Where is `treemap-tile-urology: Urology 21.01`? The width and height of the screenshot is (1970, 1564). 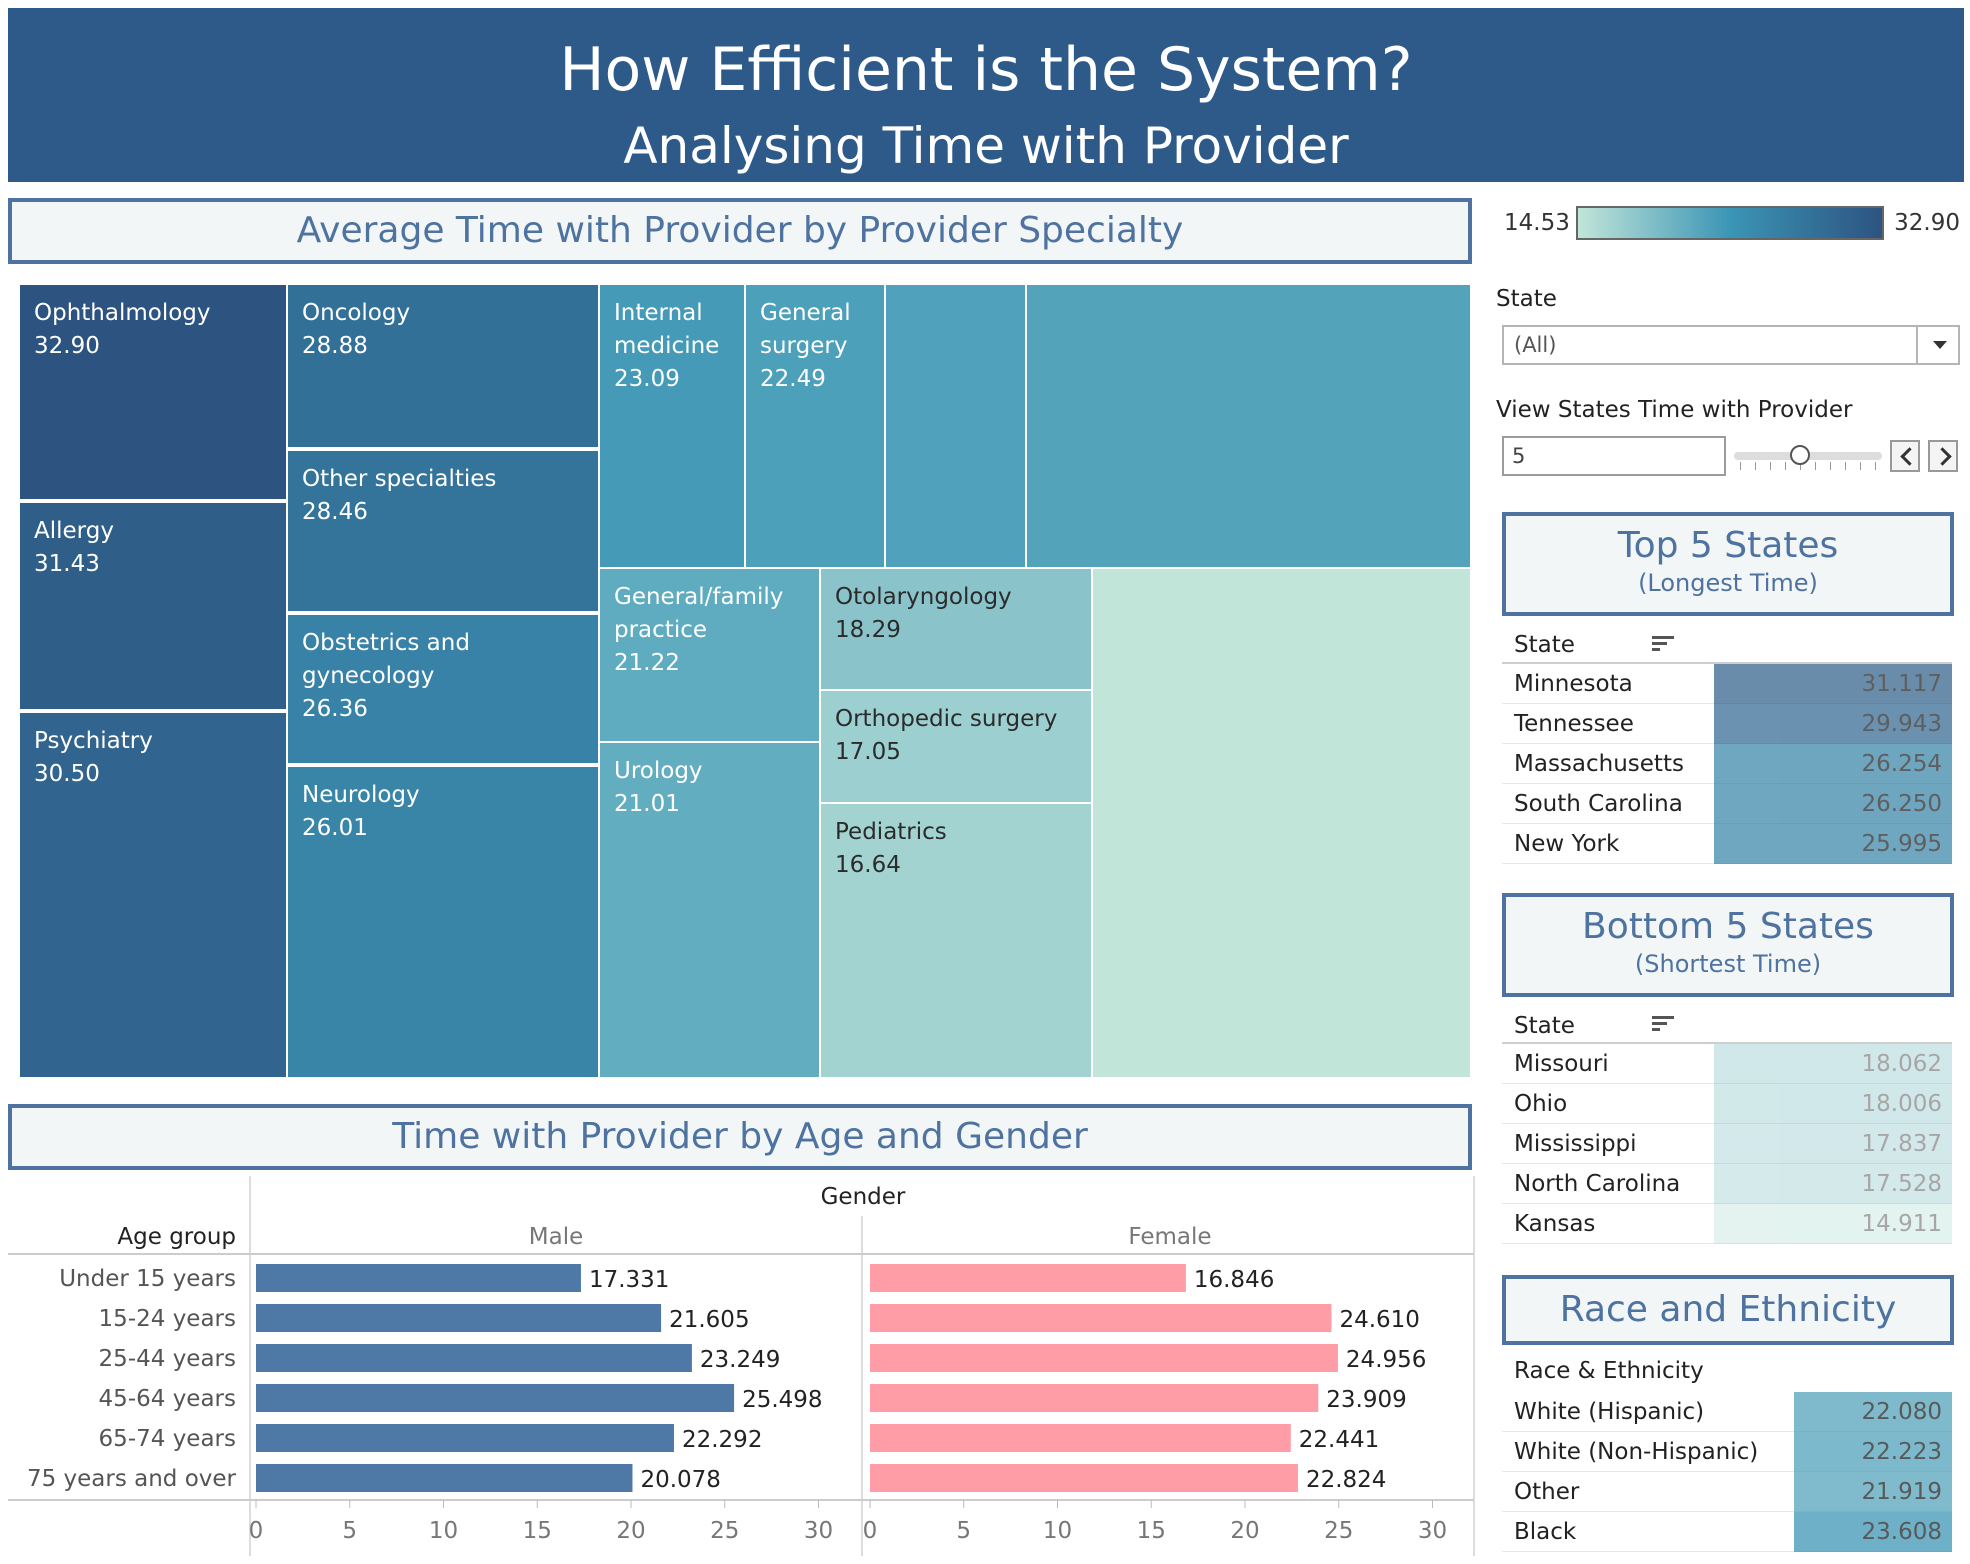 treemap-tile-urology: Urology 21.01 is located at coordinates (710, 910).